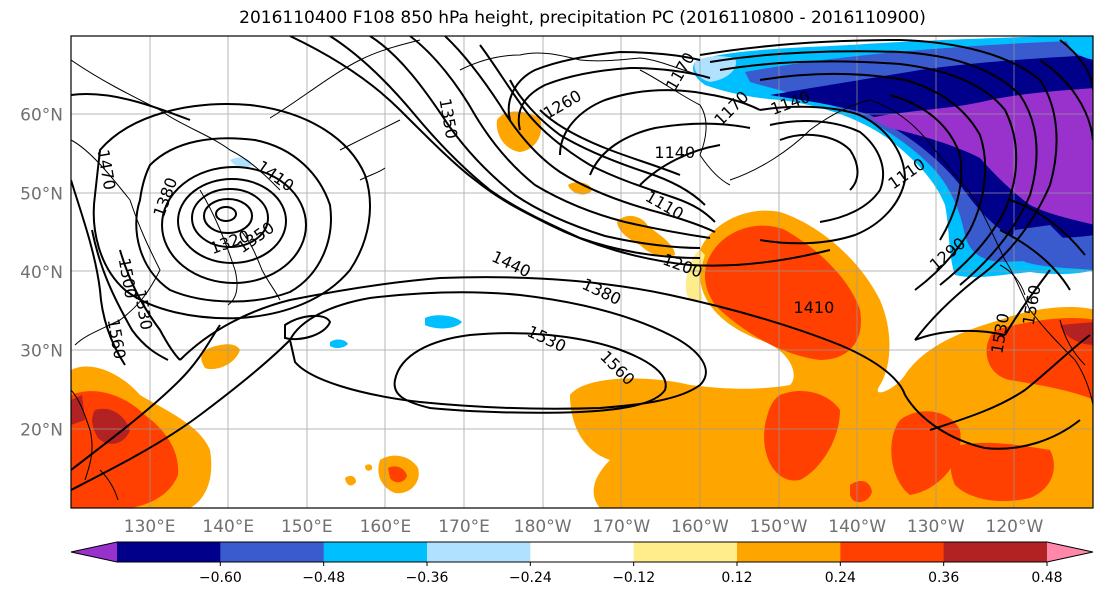 This screenshot has height=601, width=1105. Describe the element at coordinates (530, 578) in the screenshot. I see `colorbar-tick-label: −0.24` at that location.